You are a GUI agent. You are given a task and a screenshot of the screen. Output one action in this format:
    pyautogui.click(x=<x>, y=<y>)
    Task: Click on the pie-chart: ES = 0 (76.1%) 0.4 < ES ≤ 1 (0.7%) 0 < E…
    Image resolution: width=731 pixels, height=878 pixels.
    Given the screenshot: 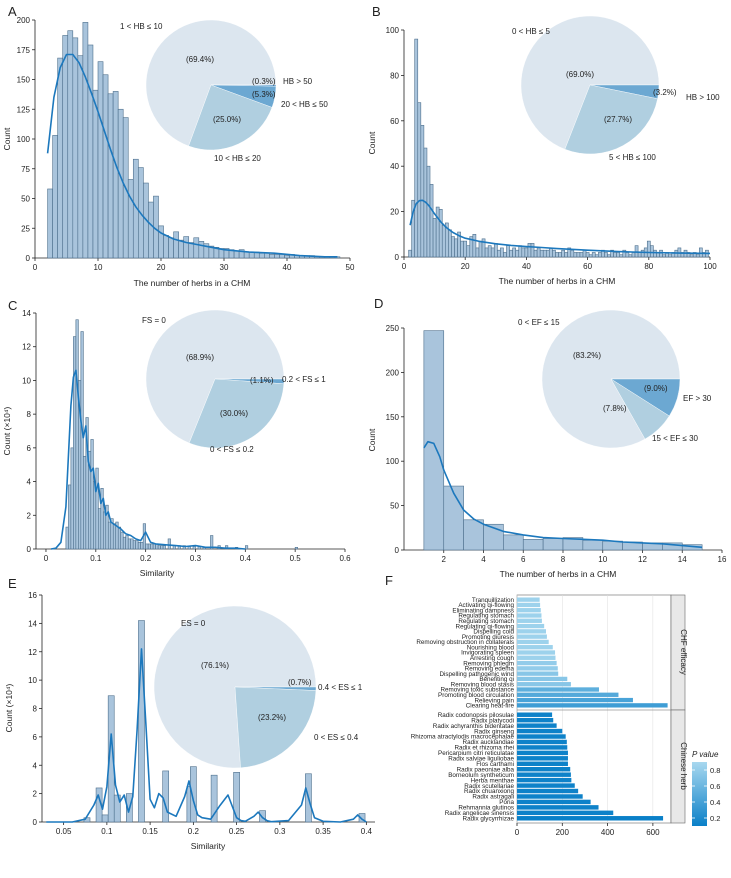 What is the action you would take?
    pyautogui.click(x=258, y=687)
    